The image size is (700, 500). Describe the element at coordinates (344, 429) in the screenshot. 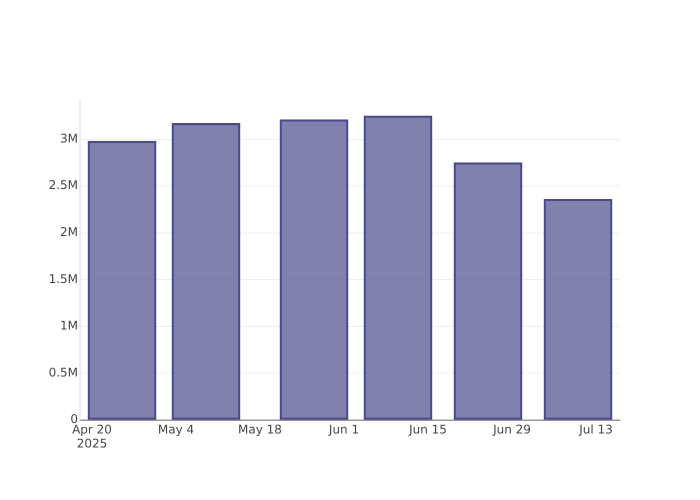

I see `x-tick-label: Jun 1` at that location.